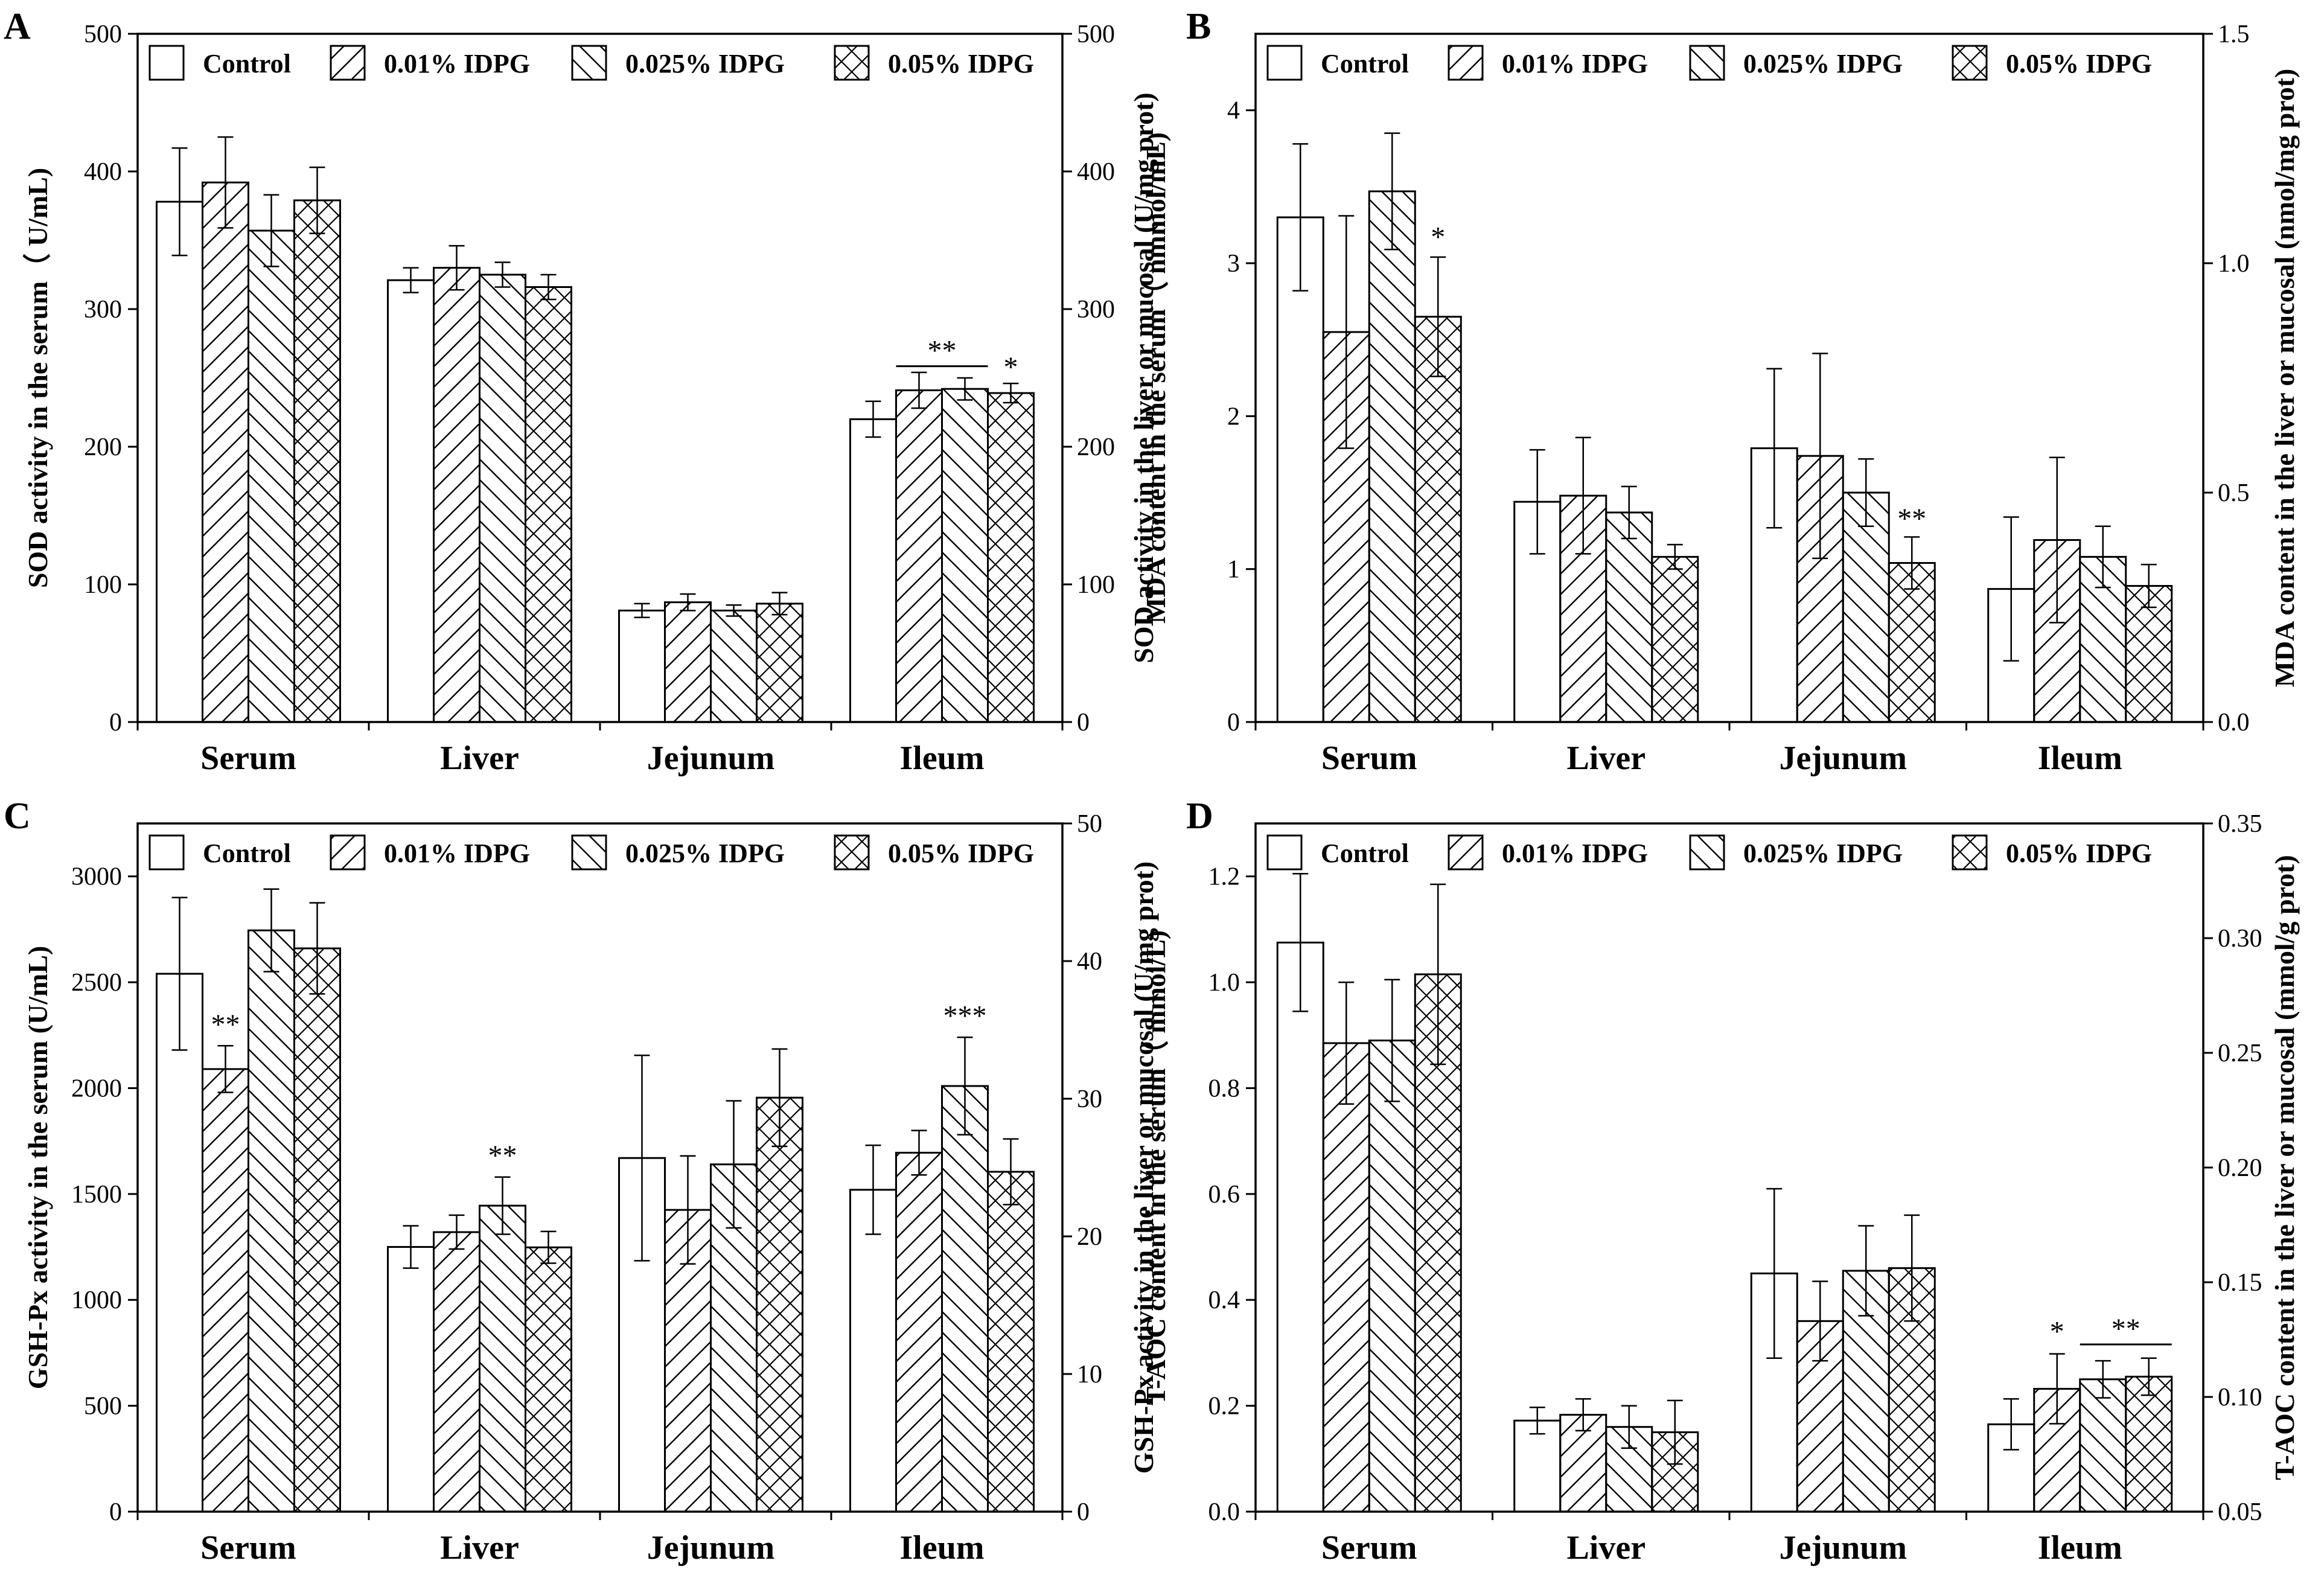  Describe the element at coordinates (2240, 1512) in the screenshot. I see `y-tick-label-right: 0.05` at that location.